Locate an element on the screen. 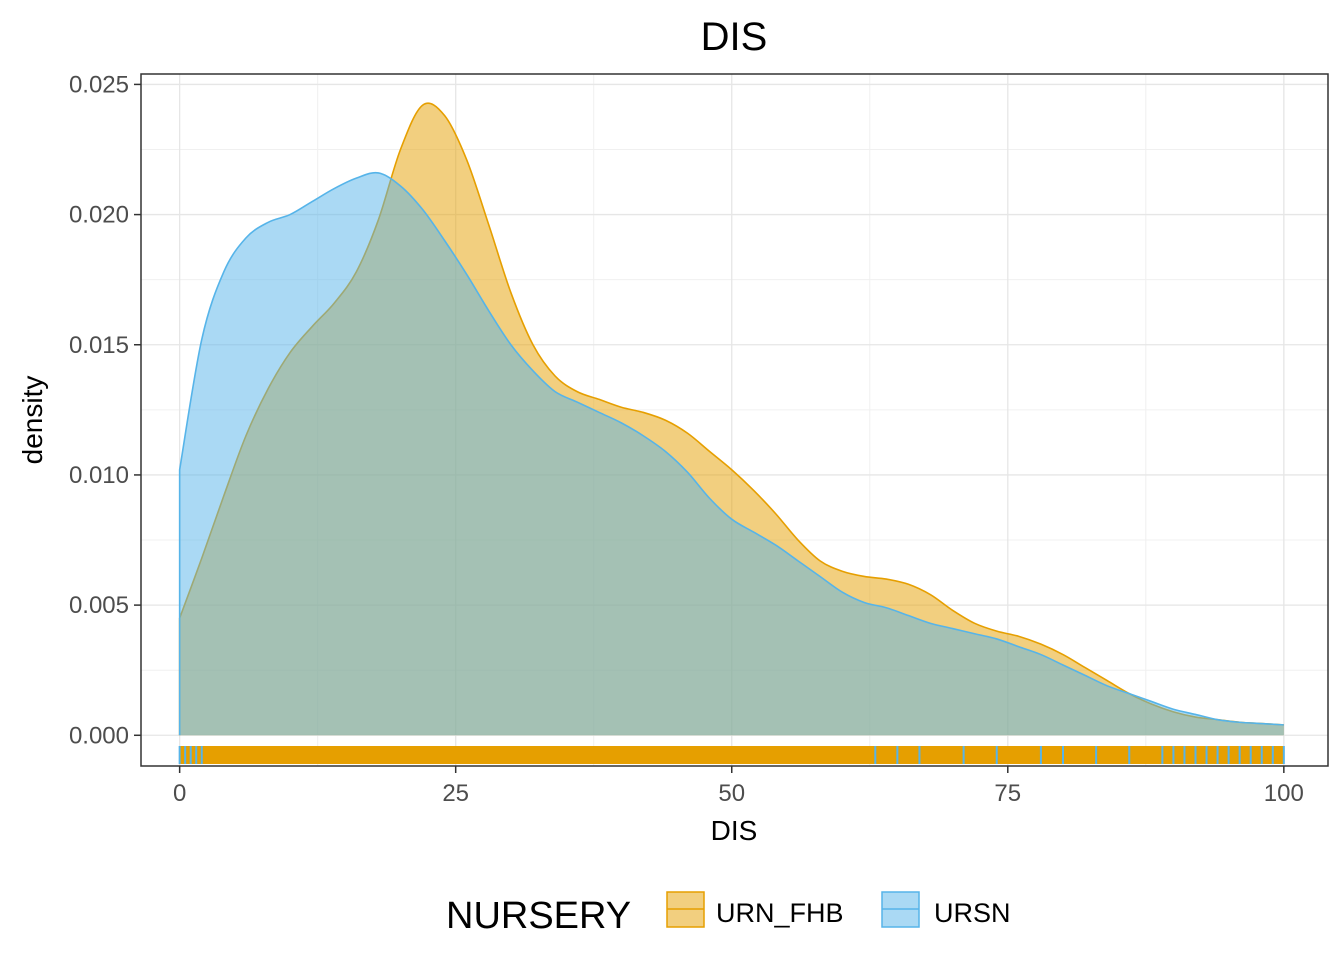  x-tick-label: 75 is located at coordinates (1007, 793).